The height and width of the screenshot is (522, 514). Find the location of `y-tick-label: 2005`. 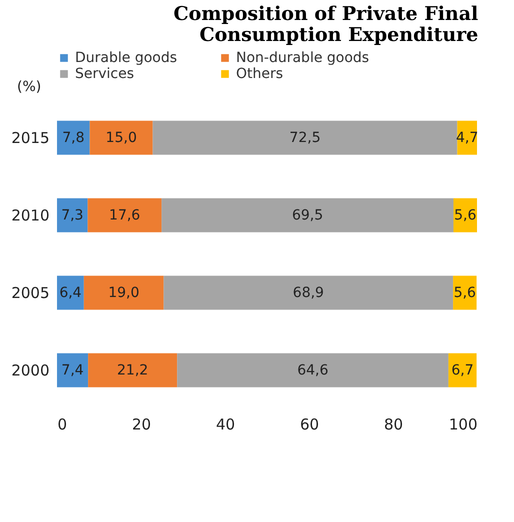

y-tick-label: 2005 is located at coordinates (30, 293).